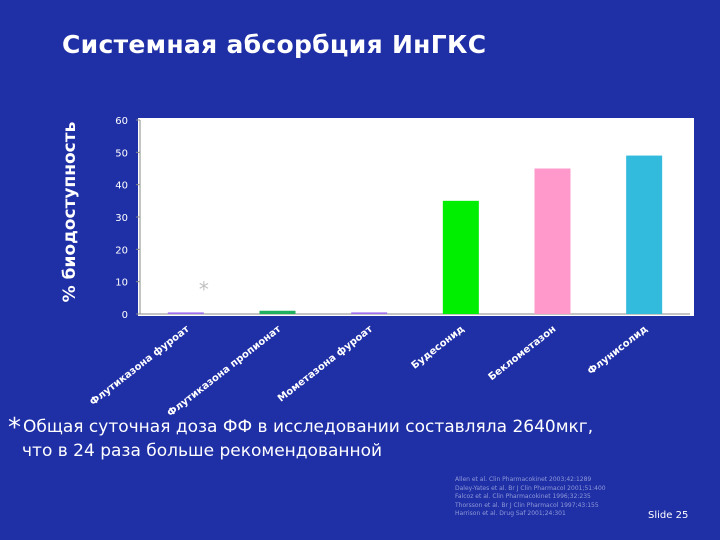 Image resolution: width=720 pixels, height=540 pixels. I want to click on x-tick-label: Флутиказона фуроат, so click(139, 365).